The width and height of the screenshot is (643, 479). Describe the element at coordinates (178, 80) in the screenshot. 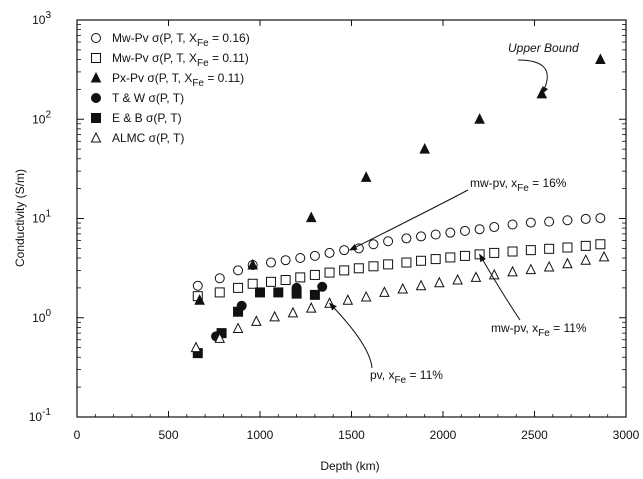

I see `legend-entry: Px-Pv σ(P, T, XFe = 0.11)` at that location.